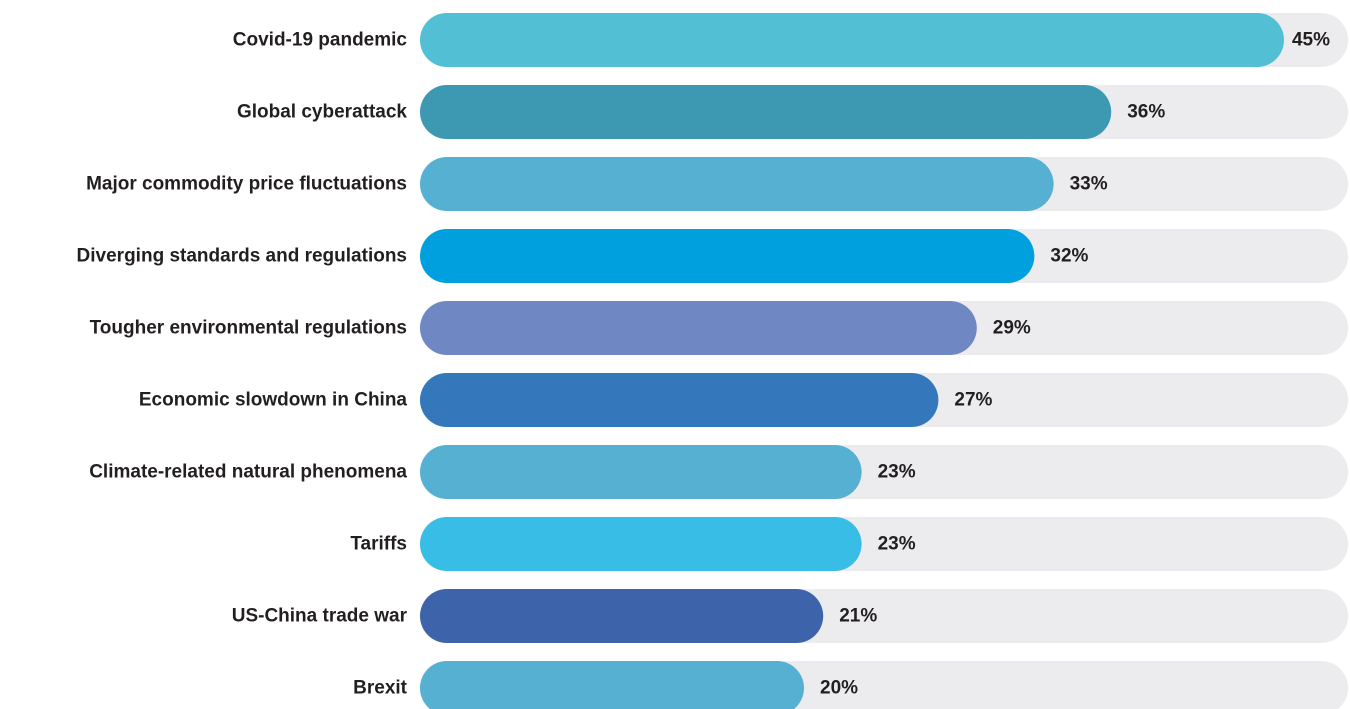 This screenshot has width=1350, height=709. What do you see at coordinates (248, 328) in the screenshot?
I see `category-label: Tougher environmental regulations` at bounding box center [248, 328].